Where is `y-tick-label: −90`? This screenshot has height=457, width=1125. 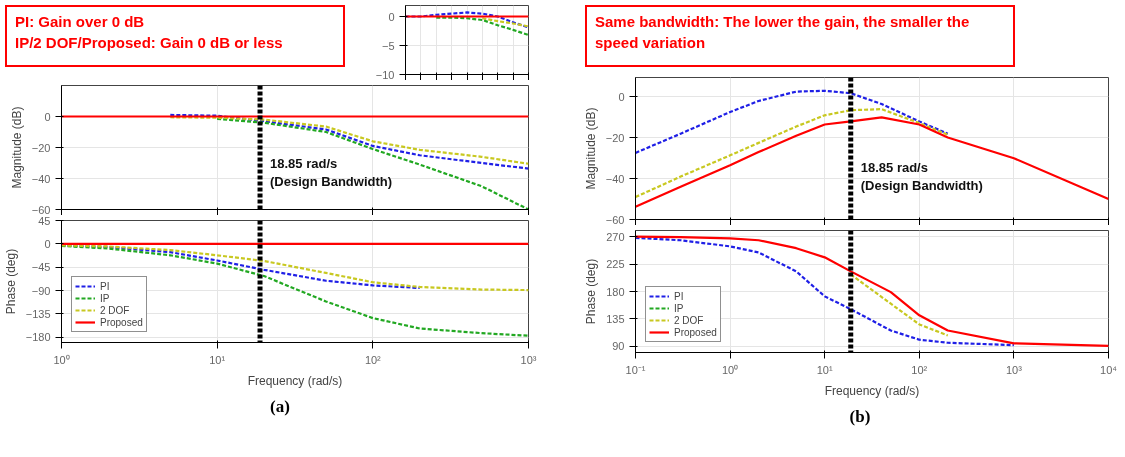 y-tick-label: −90 is located at coordinates (41, 290).